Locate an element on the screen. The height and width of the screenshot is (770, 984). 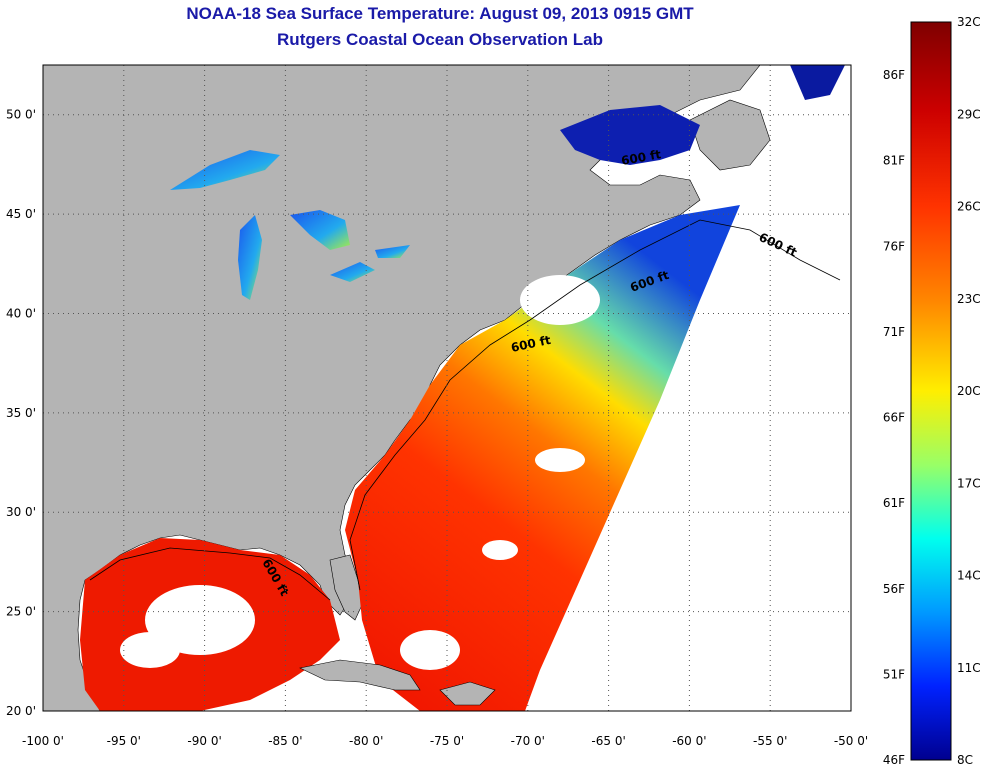
colorbar is located at coordinates (931, 391).